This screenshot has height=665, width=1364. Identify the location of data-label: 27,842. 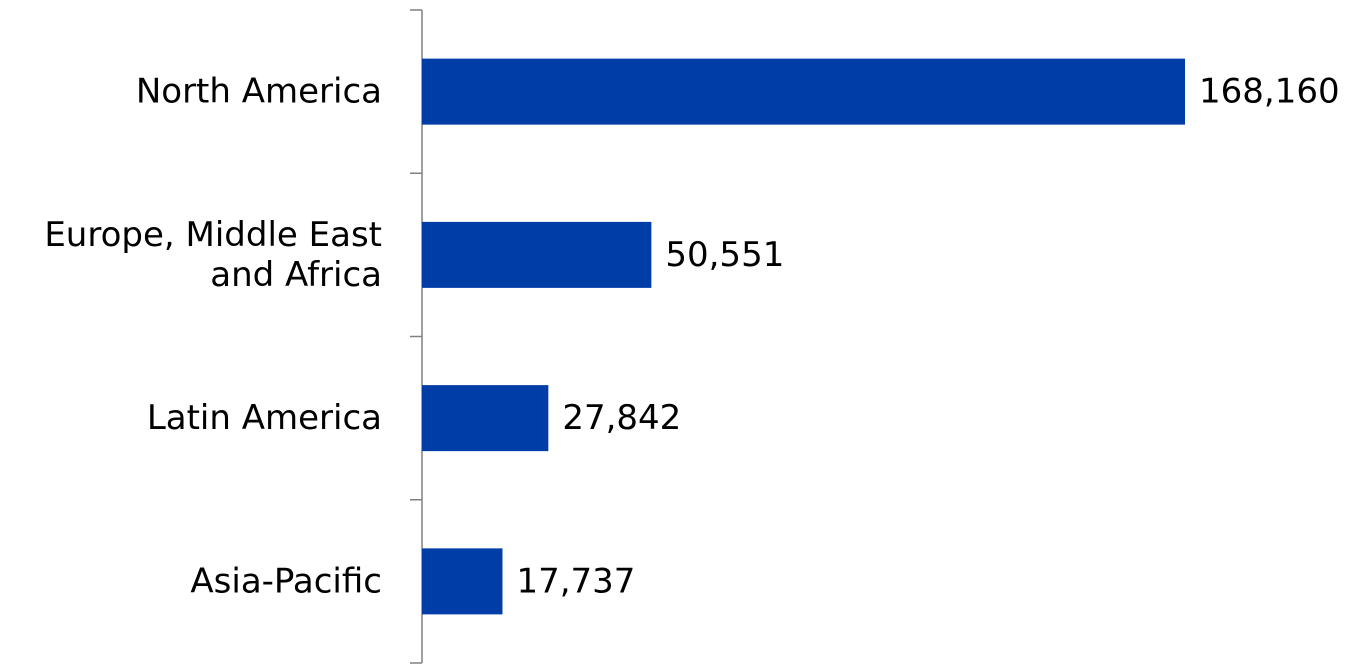
(621, 418).